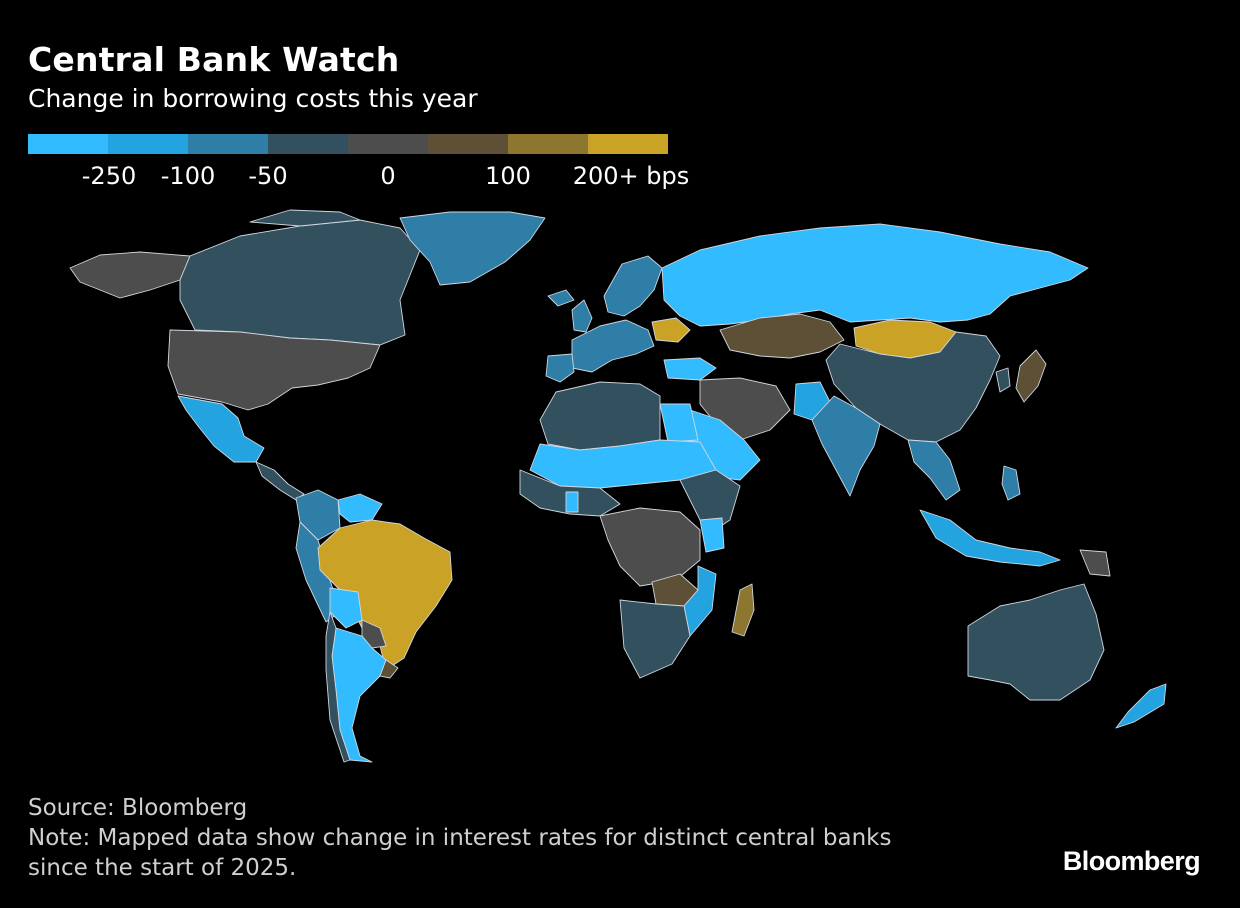 Image resolution: width=1240 pixels, height=908 pixels. What do you see at coordinates (109, 176) in the screenshot?
I see `legend-label: -250` at bounding box center [109, 176].